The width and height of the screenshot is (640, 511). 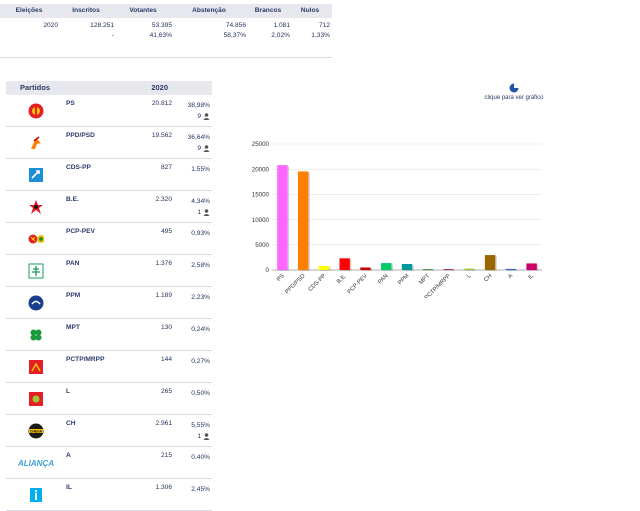 What do you see at coordinates (209, 10) in the screenshot?
I see `header-abstencao: Abstenção` at bounding box center [209, 10].